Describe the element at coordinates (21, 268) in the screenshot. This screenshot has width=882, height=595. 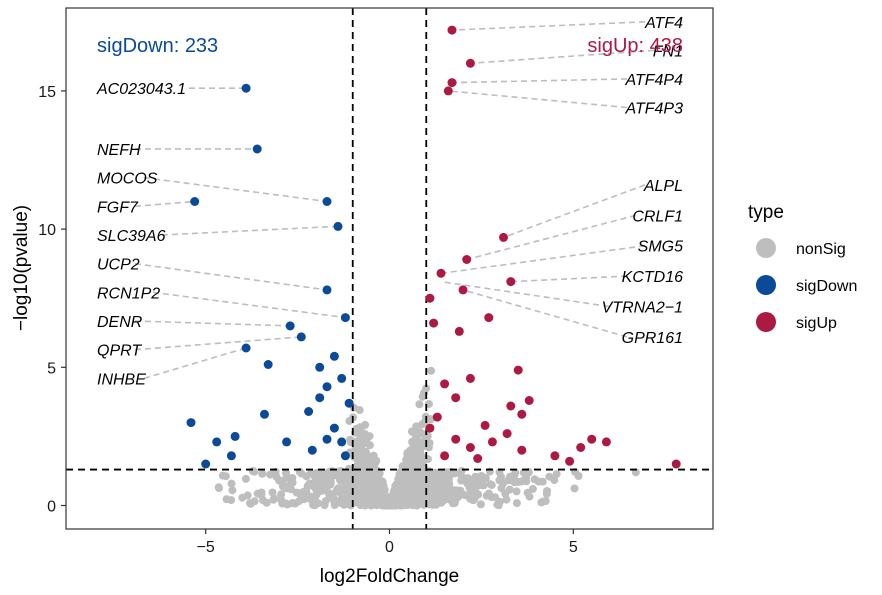
I see `y-axis-label: −log10(pvalue)` at that location.